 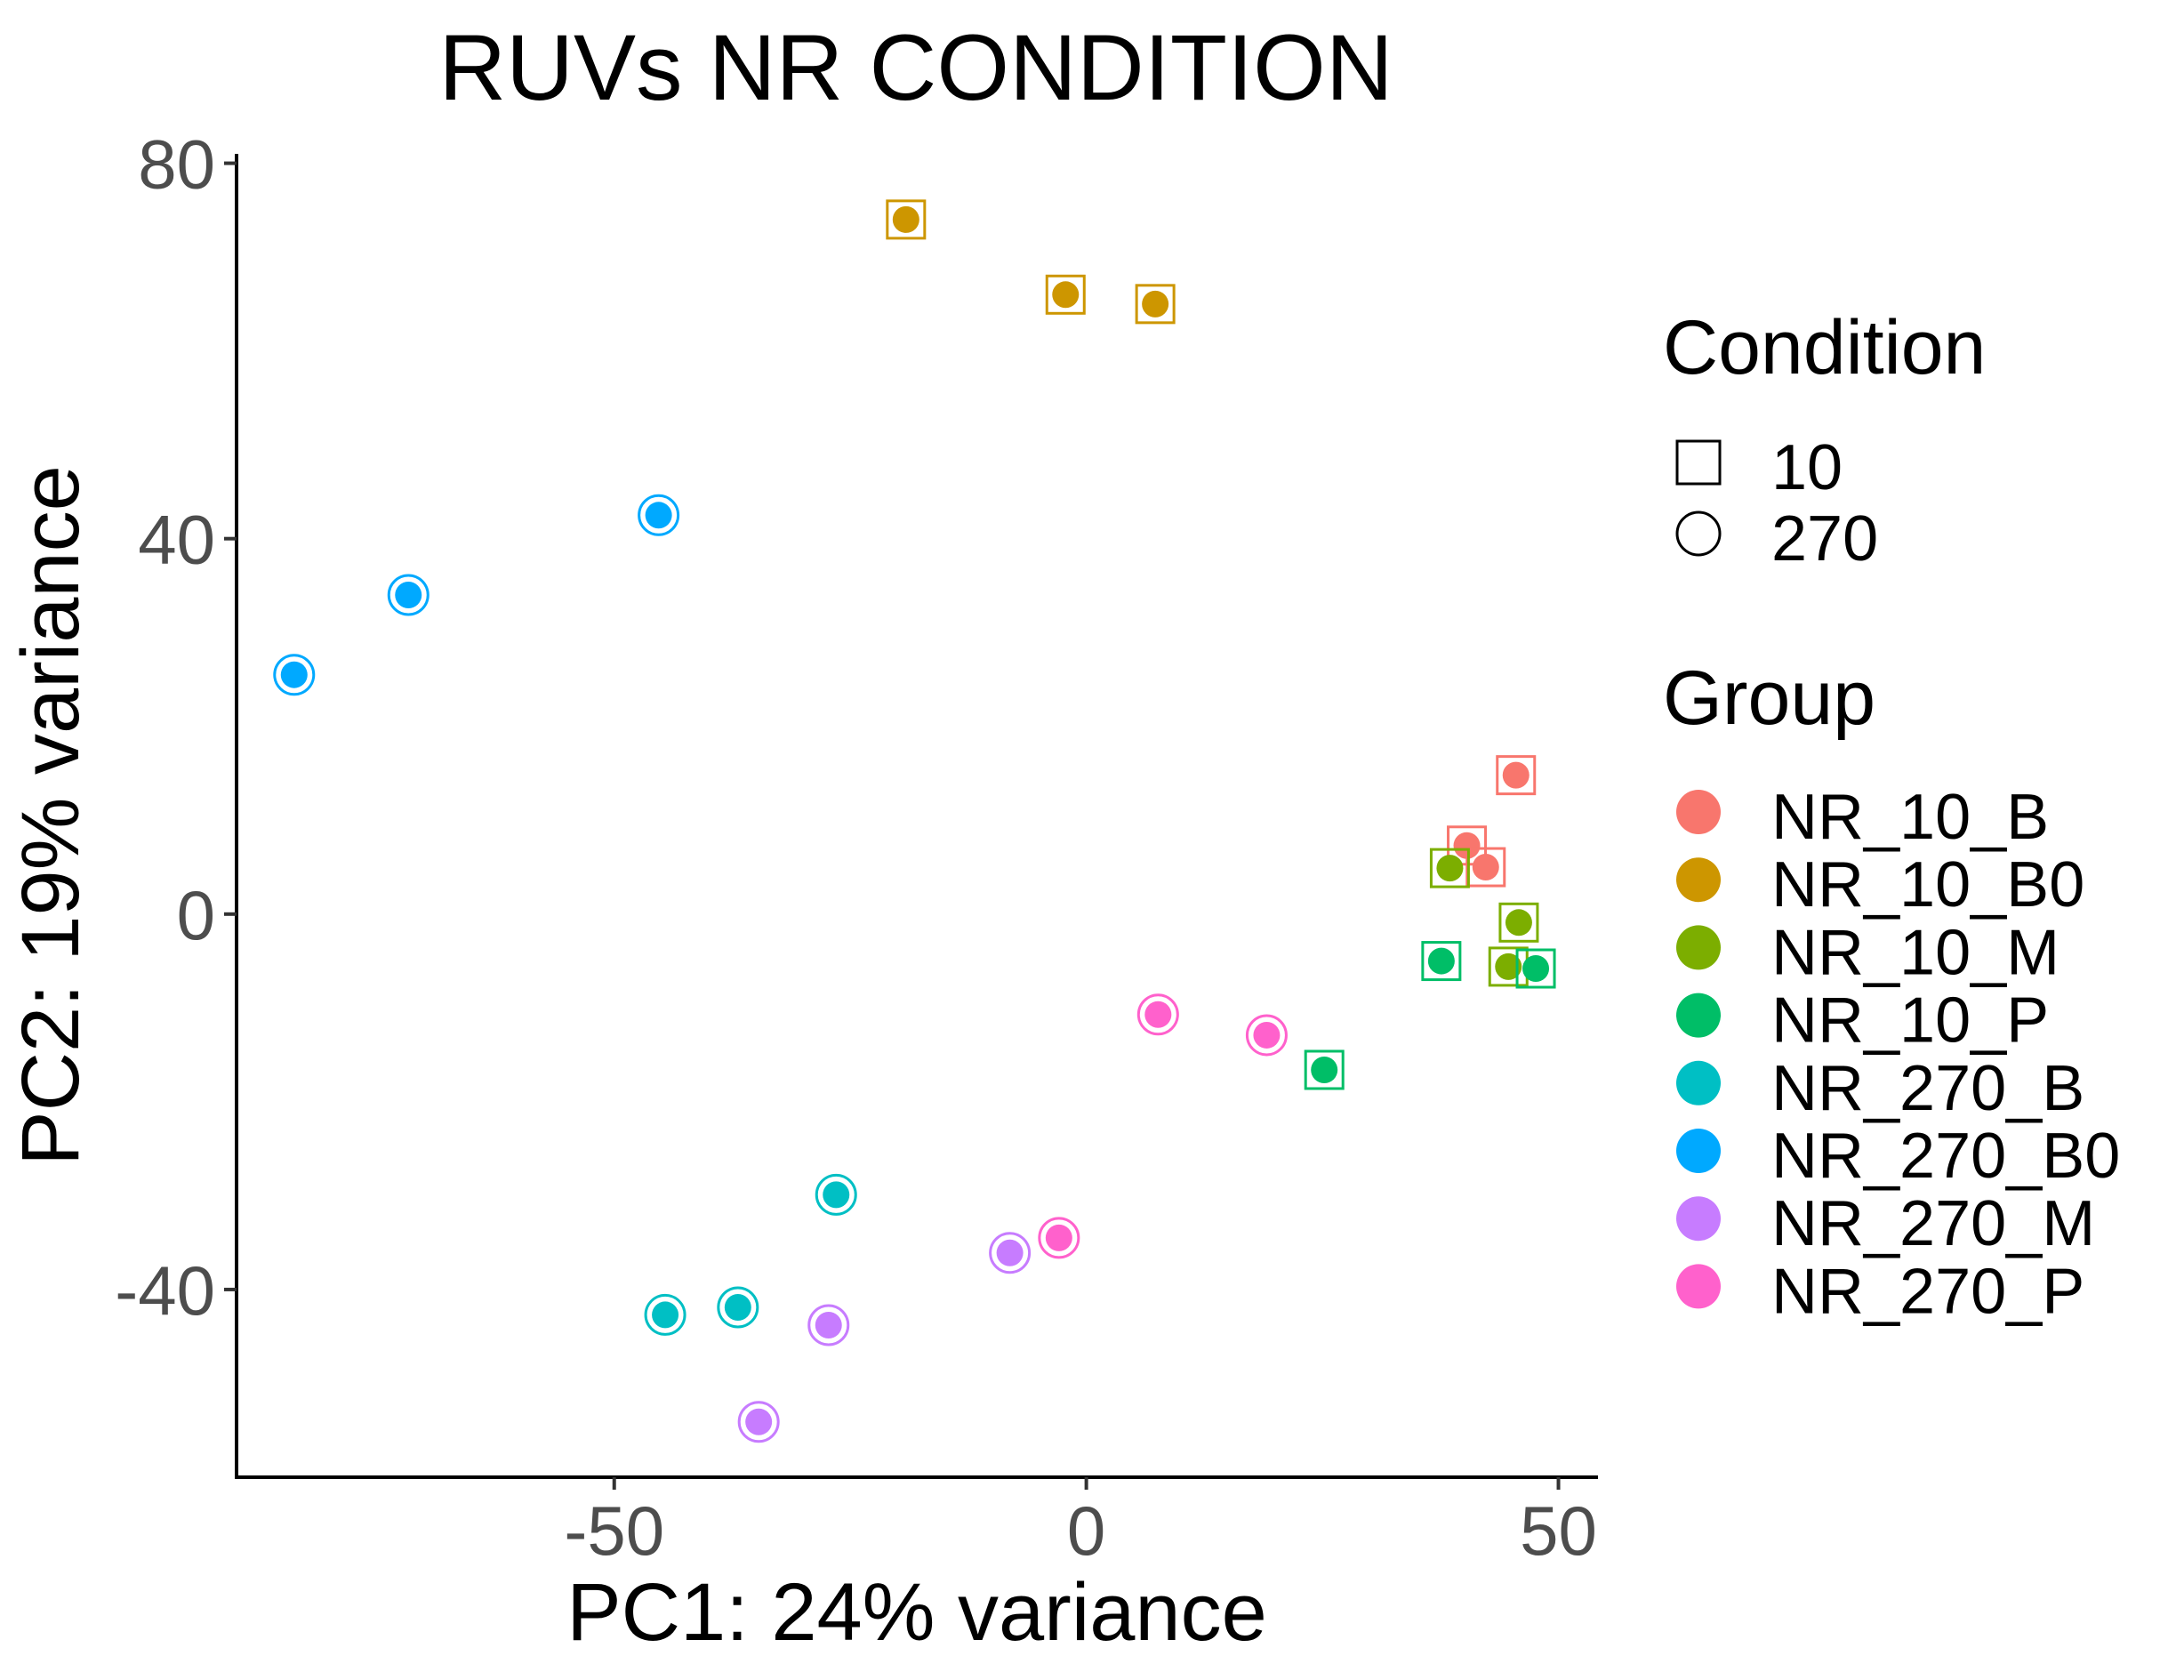 I want to click on y-axis-label: PC2: 19% variance, so click(x=50, y=815).